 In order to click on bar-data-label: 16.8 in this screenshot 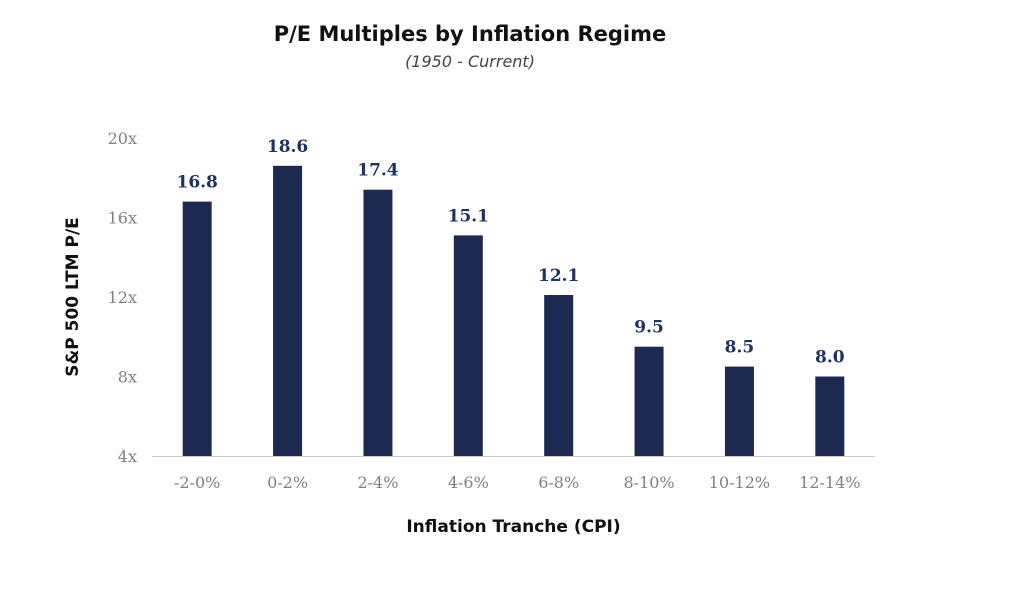, I will do `click(196, 183)`.